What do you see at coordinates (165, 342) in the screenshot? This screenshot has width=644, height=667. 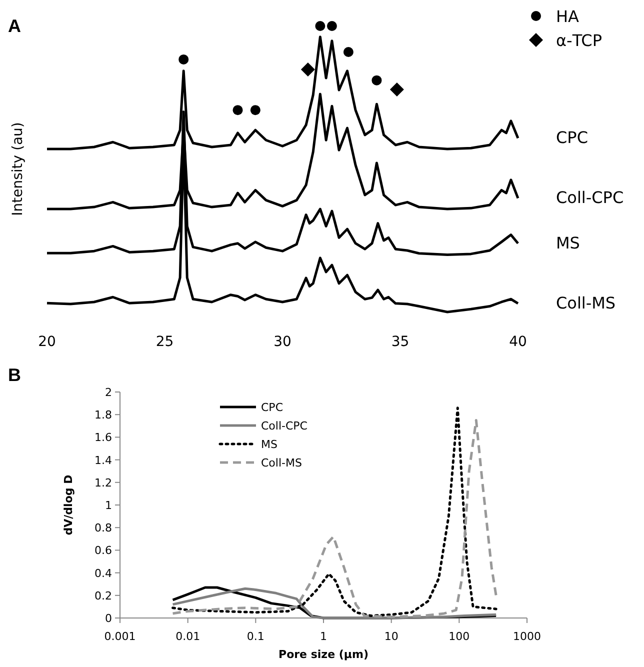 I see `x-tick-label: 25` at bounding box center [165, 342].